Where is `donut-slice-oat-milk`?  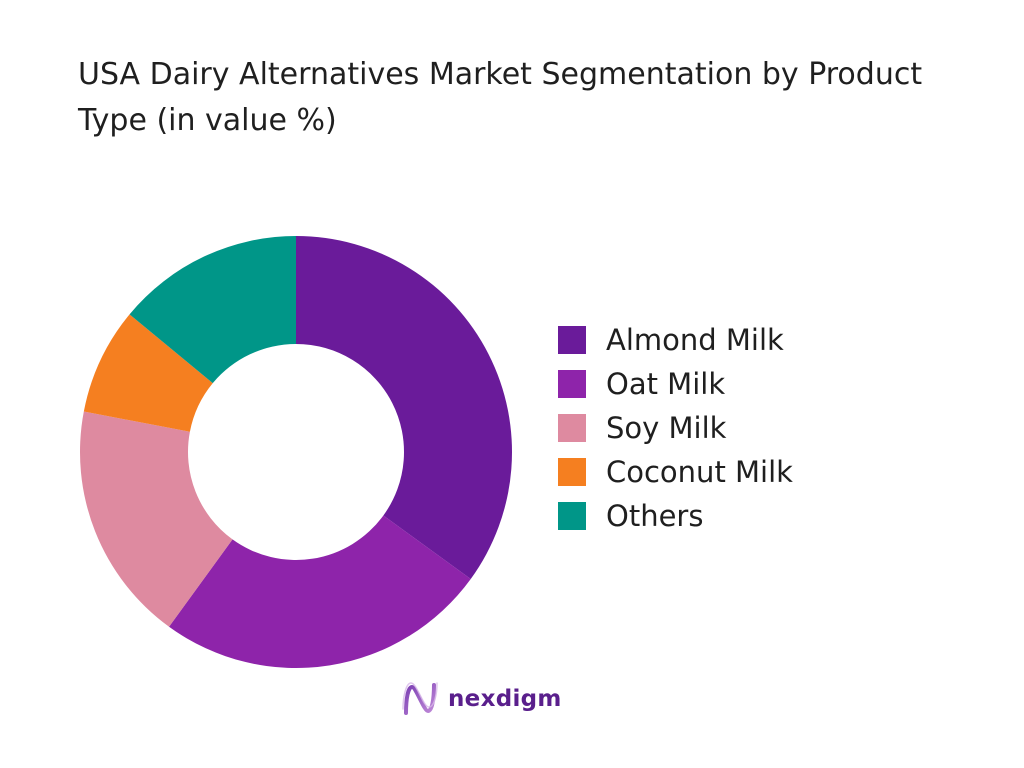
donut-slice-oat-milk is located at coordinates (320, 591).